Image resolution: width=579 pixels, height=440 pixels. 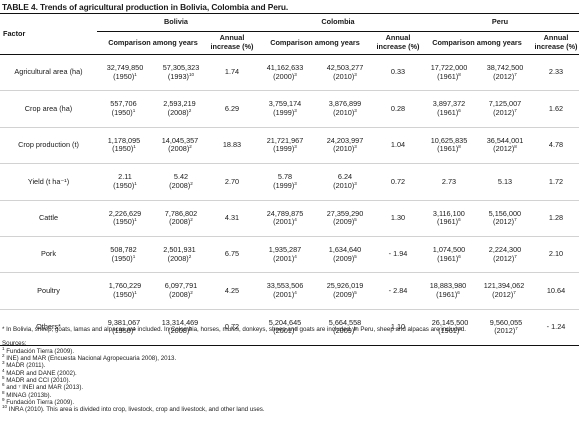 What do you see at coordinates (124, 145) in the screenshot?
I see `start-value: 1,178,095 (1950)1` at bounding box center [124, 145].